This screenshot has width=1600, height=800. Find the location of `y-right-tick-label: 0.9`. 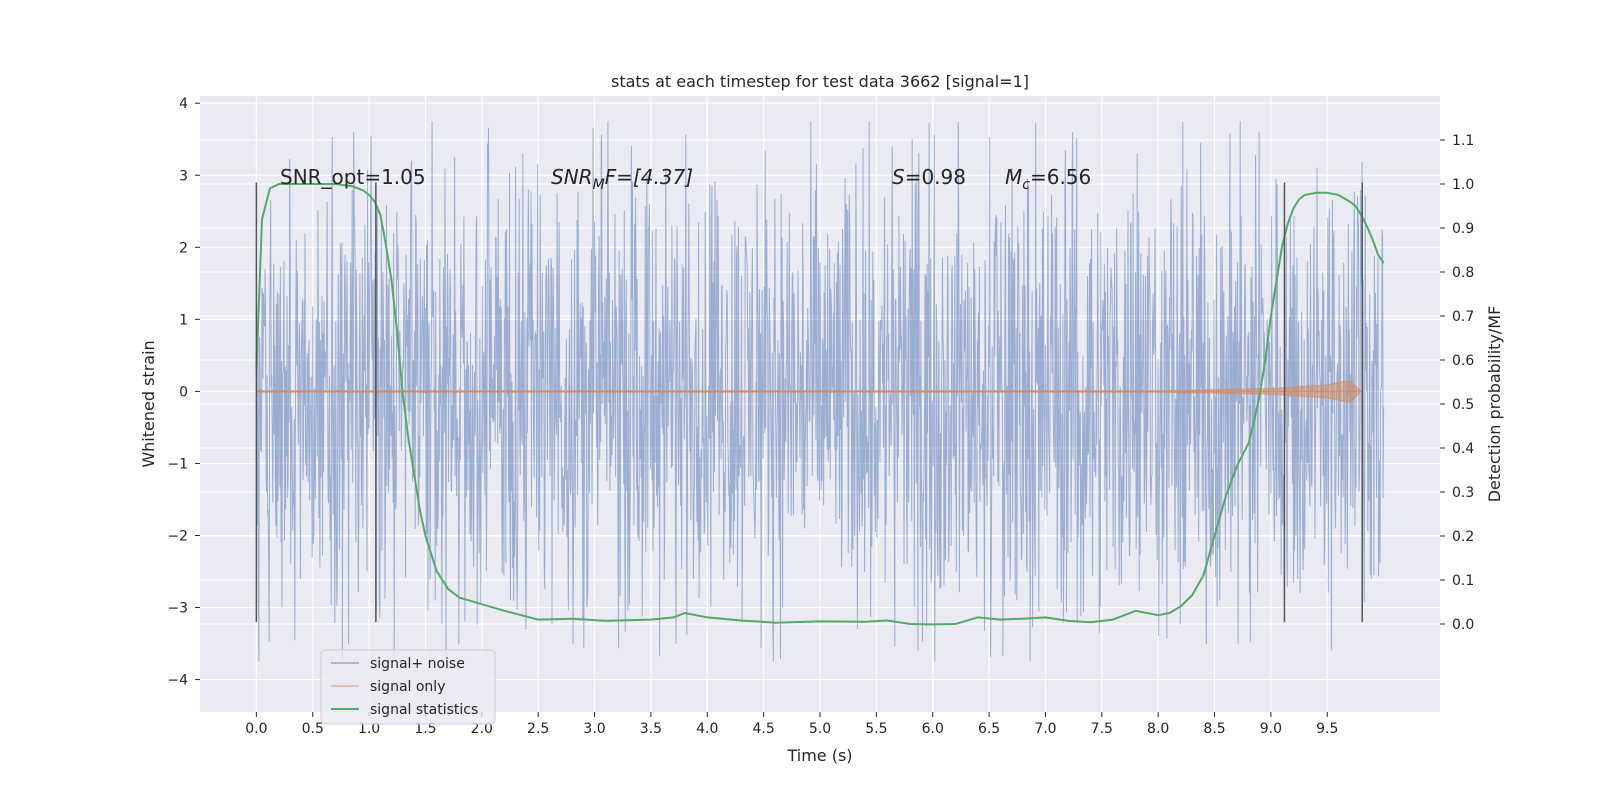

y-right-tick-label: 0.9 is located at coordinates (1463, 229).